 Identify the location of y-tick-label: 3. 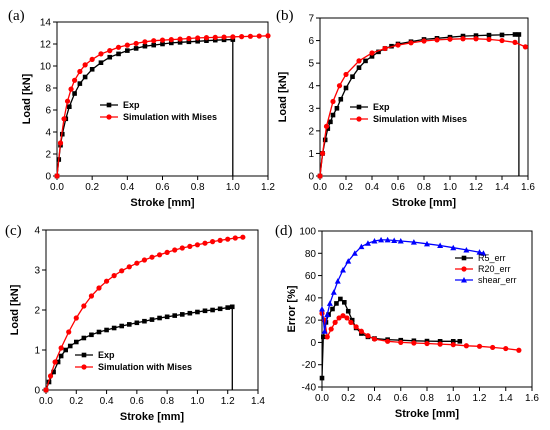
(311, 109).